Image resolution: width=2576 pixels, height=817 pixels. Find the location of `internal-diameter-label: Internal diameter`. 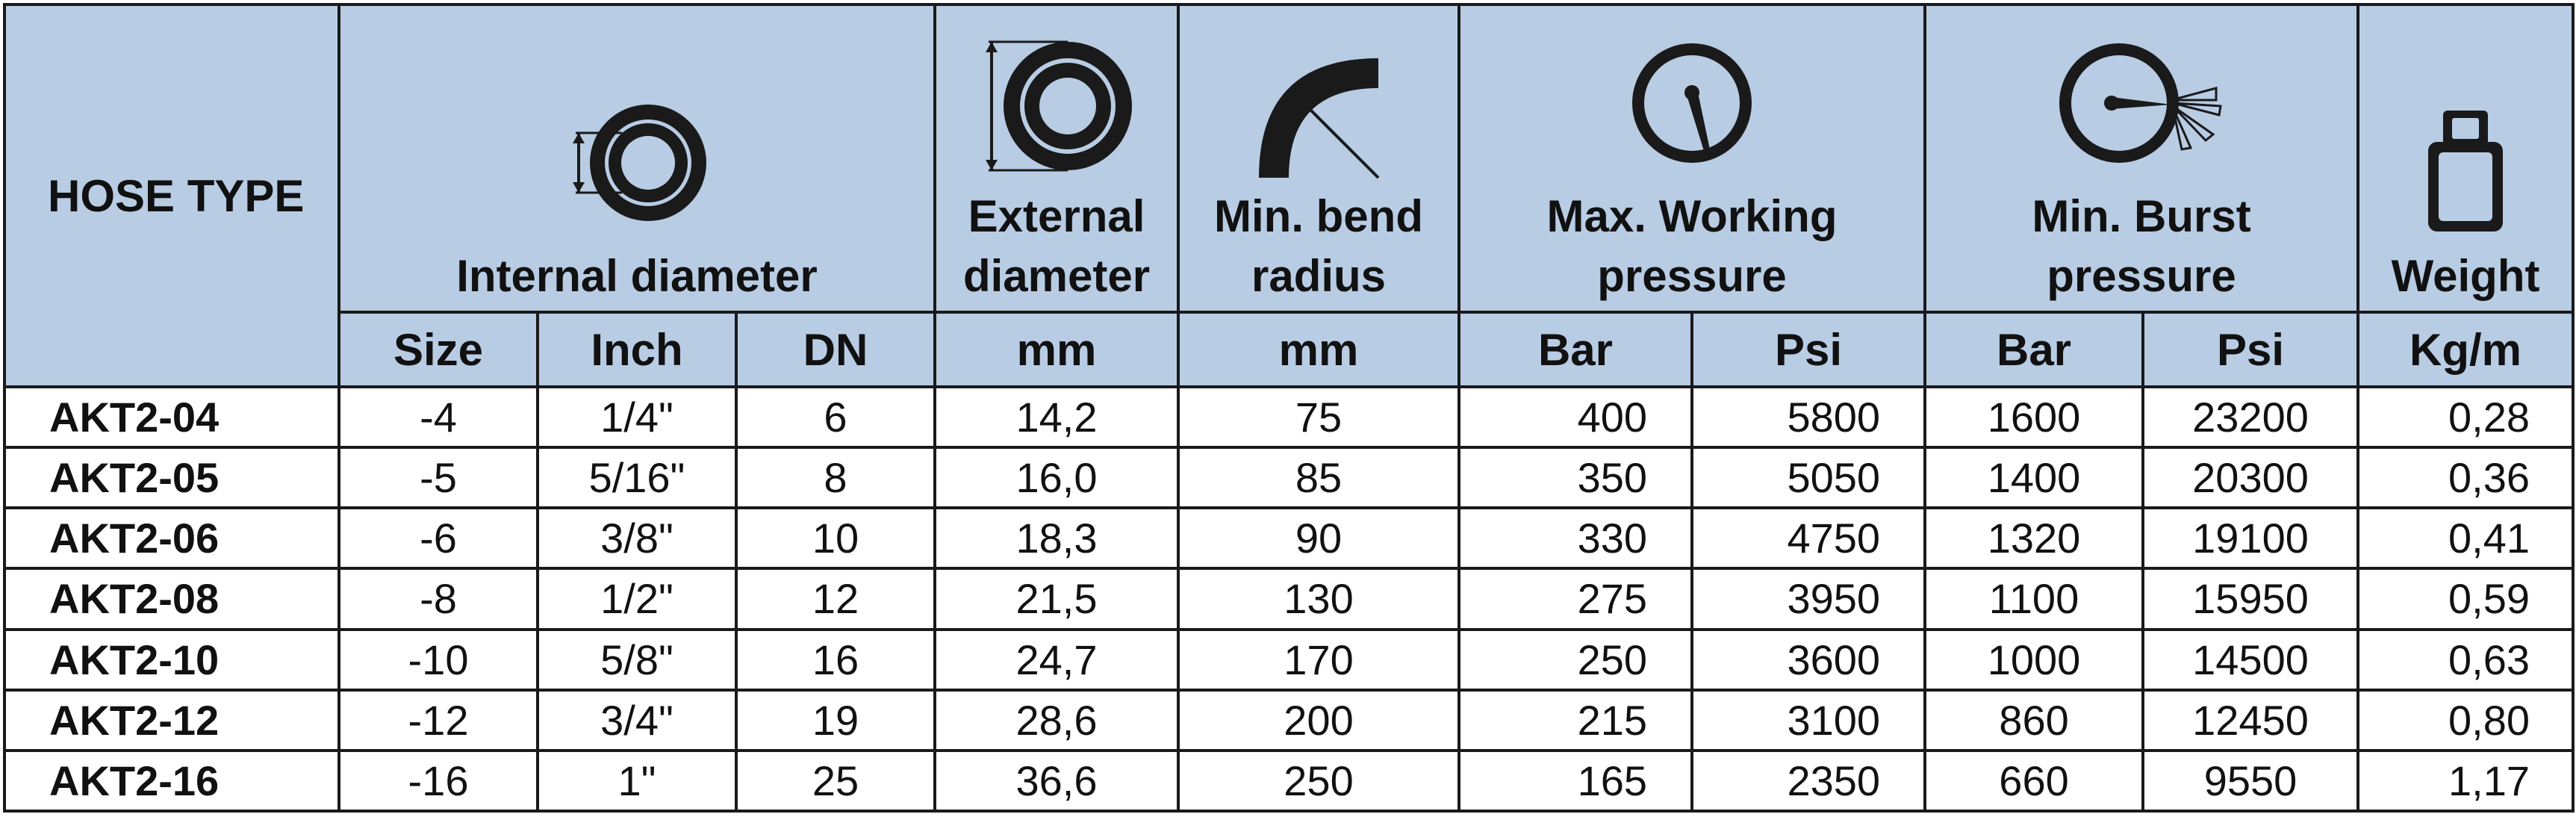

internal-diameter-label: Internal diameter is located at coordinates (637, 276).